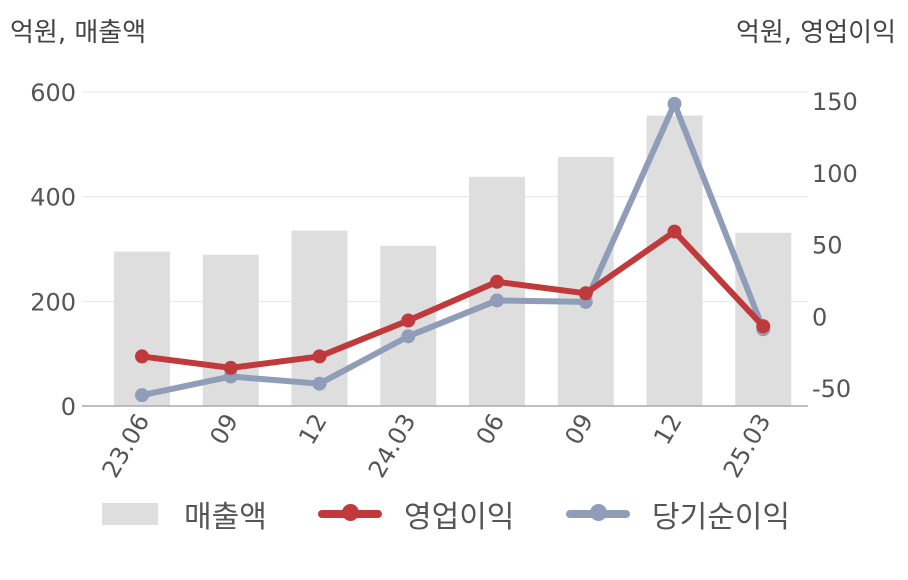 This screenshot has width=908, height=580. I want to click on y-right-tick-label: 150, so click(835, 102).